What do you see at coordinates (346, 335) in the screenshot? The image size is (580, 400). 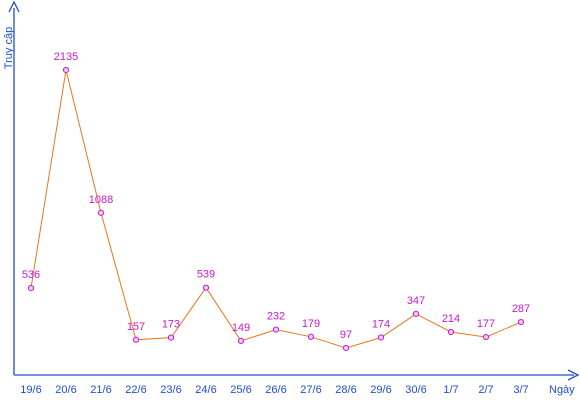 I see `data-label: 97` at bounding box center [346, 335].